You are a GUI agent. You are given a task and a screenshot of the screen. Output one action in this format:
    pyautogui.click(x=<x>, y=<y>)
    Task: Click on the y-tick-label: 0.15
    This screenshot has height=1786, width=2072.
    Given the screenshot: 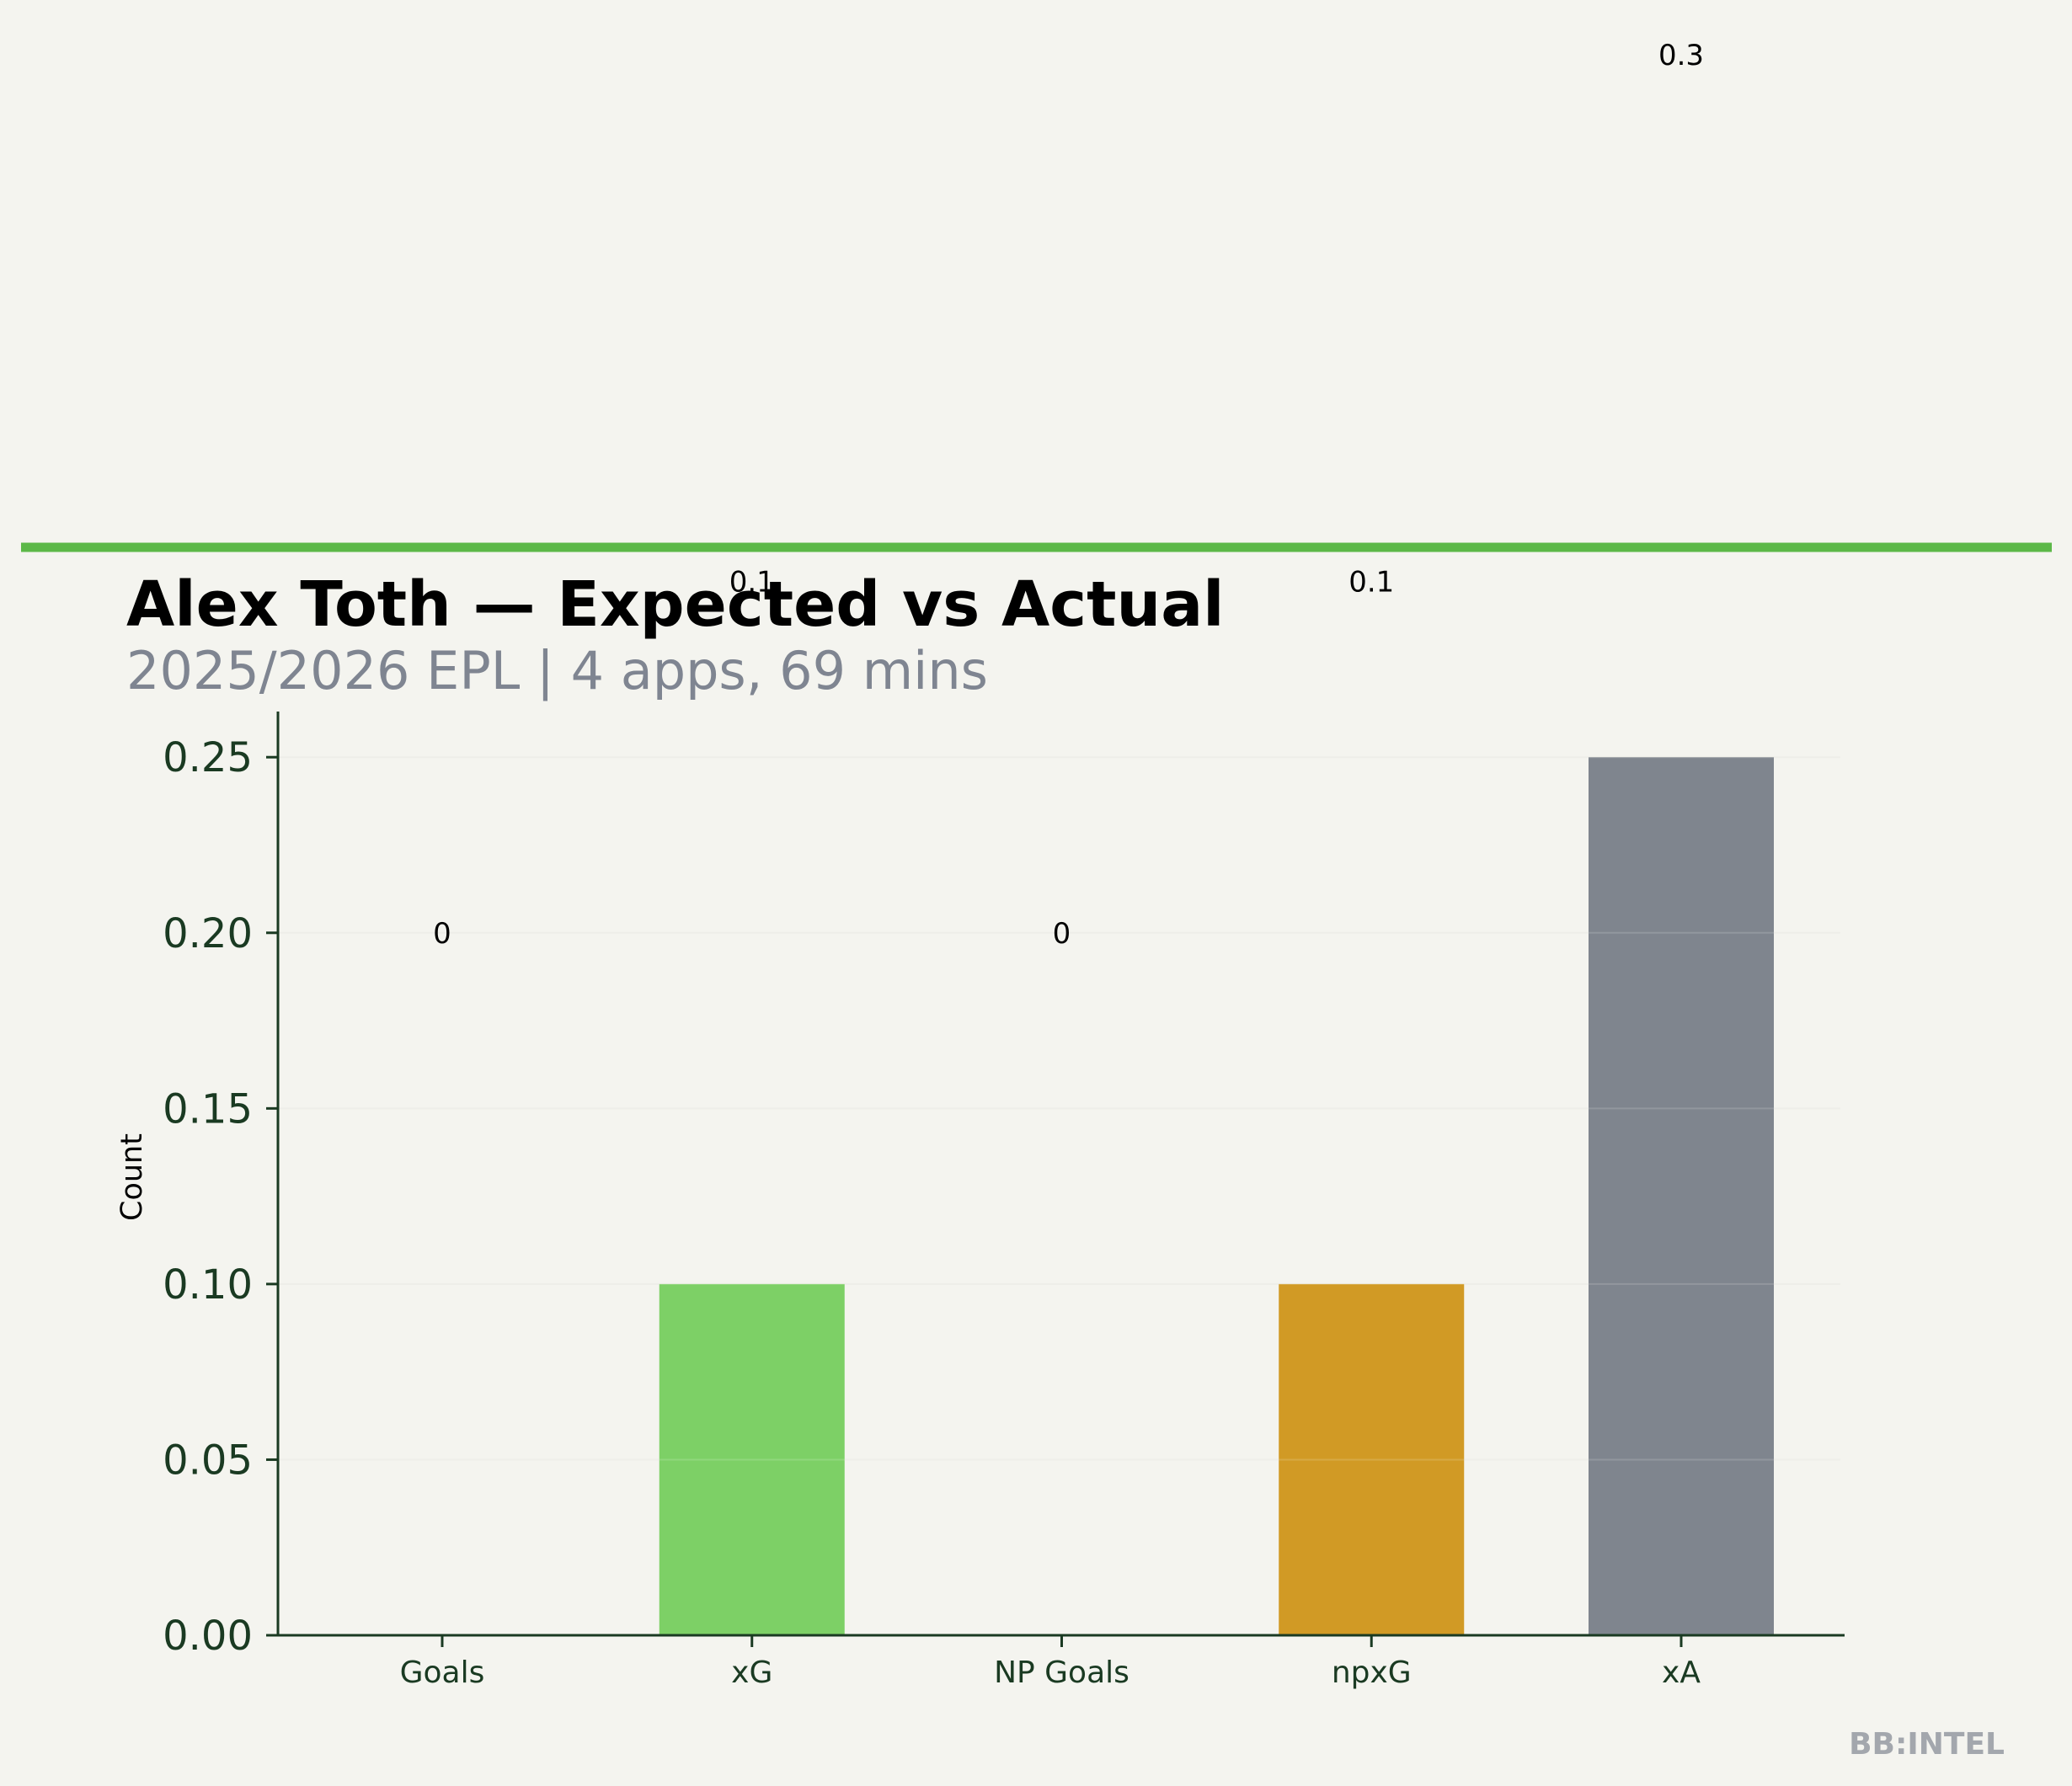 What is the action you would take?
    pyautogui.click(x=208, y=1109)
    